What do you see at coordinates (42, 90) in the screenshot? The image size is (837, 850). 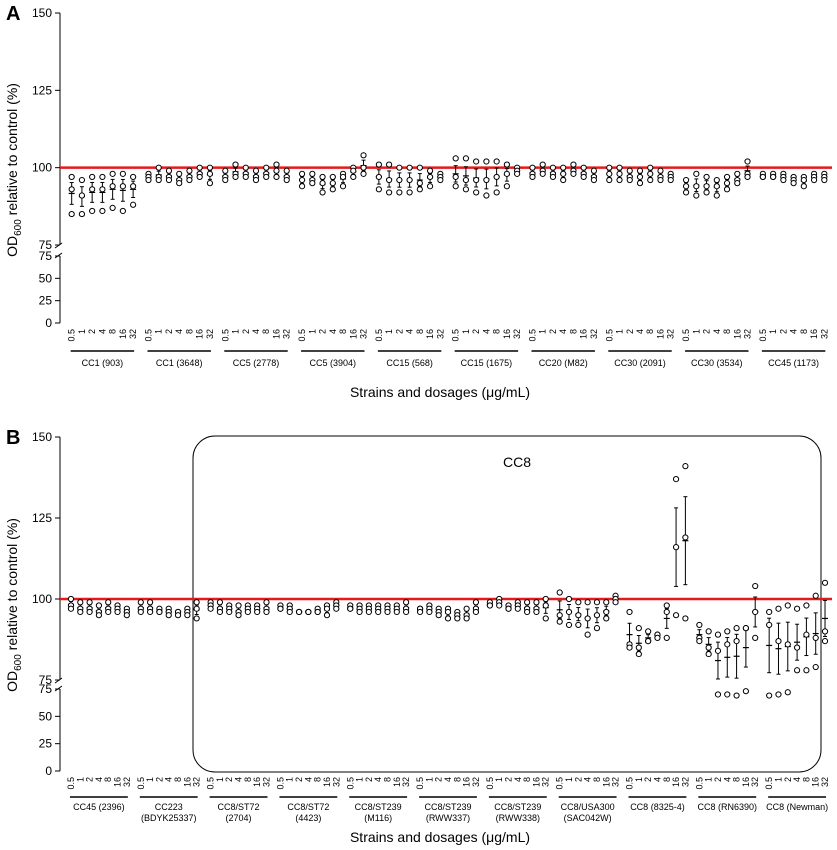 I see `panel-a-y-tick-label: 125` at bounding box center [42, 90].